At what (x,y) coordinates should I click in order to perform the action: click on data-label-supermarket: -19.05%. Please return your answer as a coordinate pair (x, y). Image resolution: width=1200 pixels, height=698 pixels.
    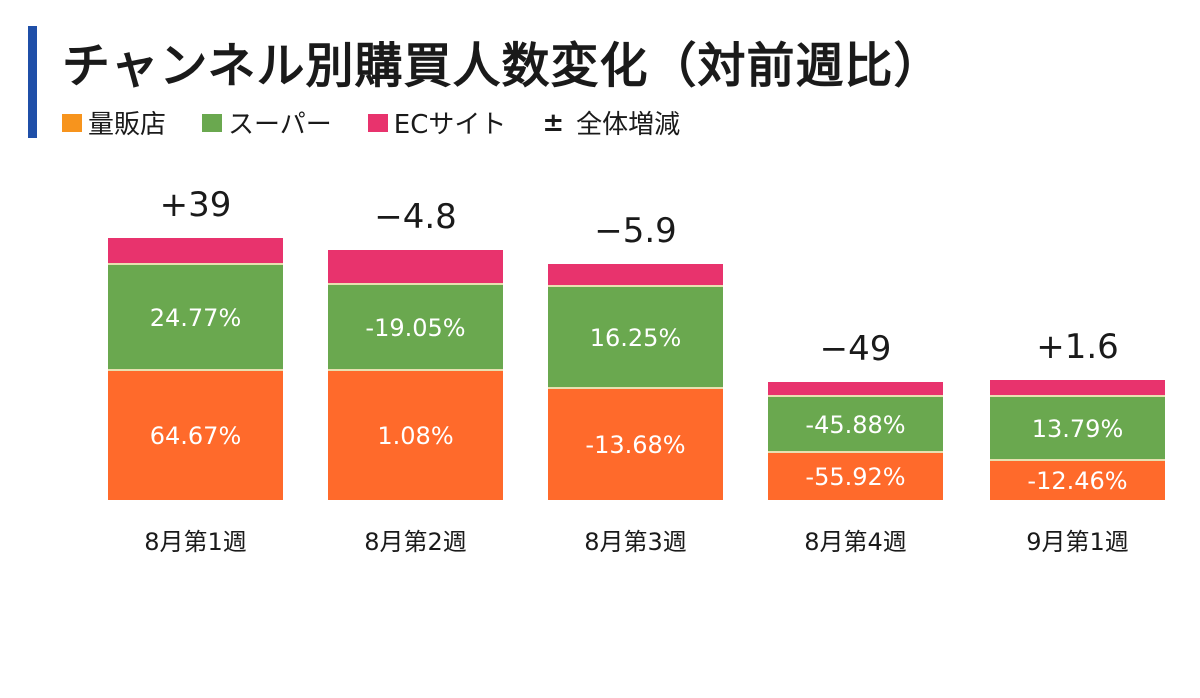
    Looking at the image, I should click on (415, 328).